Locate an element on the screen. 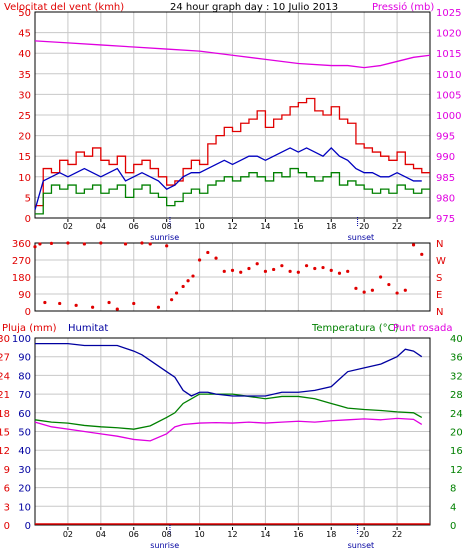 Image resolution: width=470 pixels, height=559 pixels. wind-y-tick: 15 is located at coordinates (24, 157).